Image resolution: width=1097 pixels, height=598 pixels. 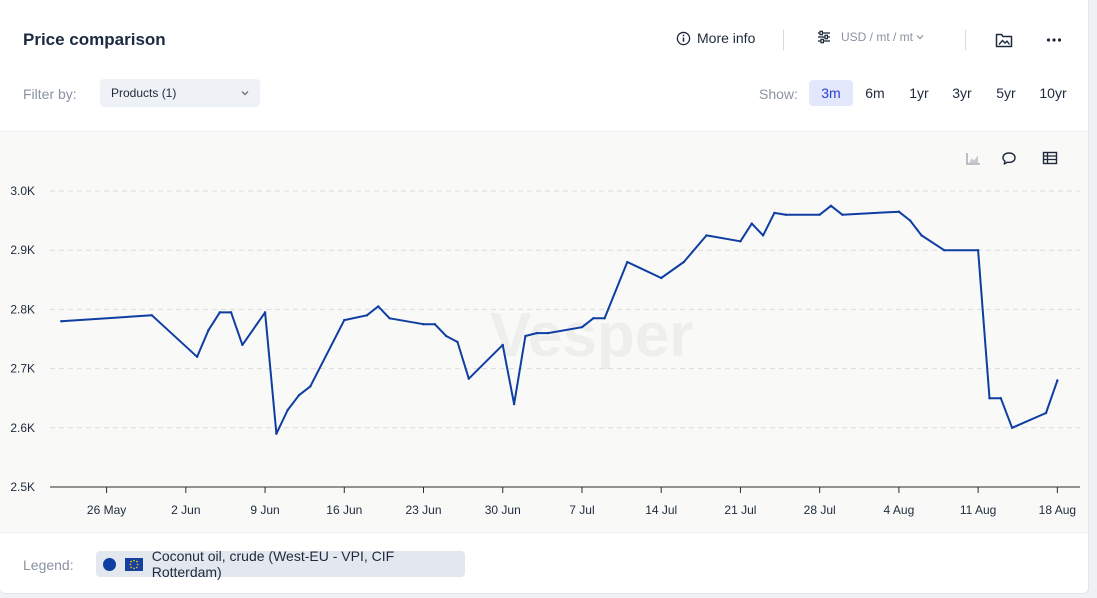 What do you see at coordinates (581, 510) in the screenshot?
I see `x-tick-label: 7 Jul` at bounding box center [581, 510].